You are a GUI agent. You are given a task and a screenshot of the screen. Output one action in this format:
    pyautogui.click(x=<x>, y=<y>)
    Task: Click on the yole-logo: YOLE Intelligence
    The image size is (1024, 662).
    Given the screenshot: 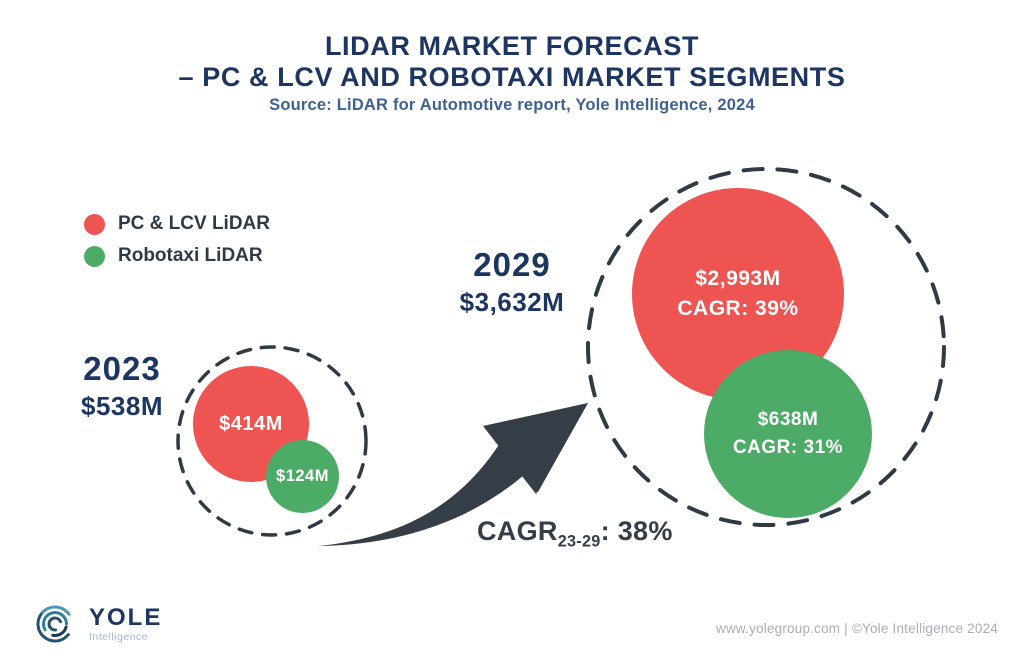 What is the action you would take?
    pyautogui.click(x=96, y=624)
    